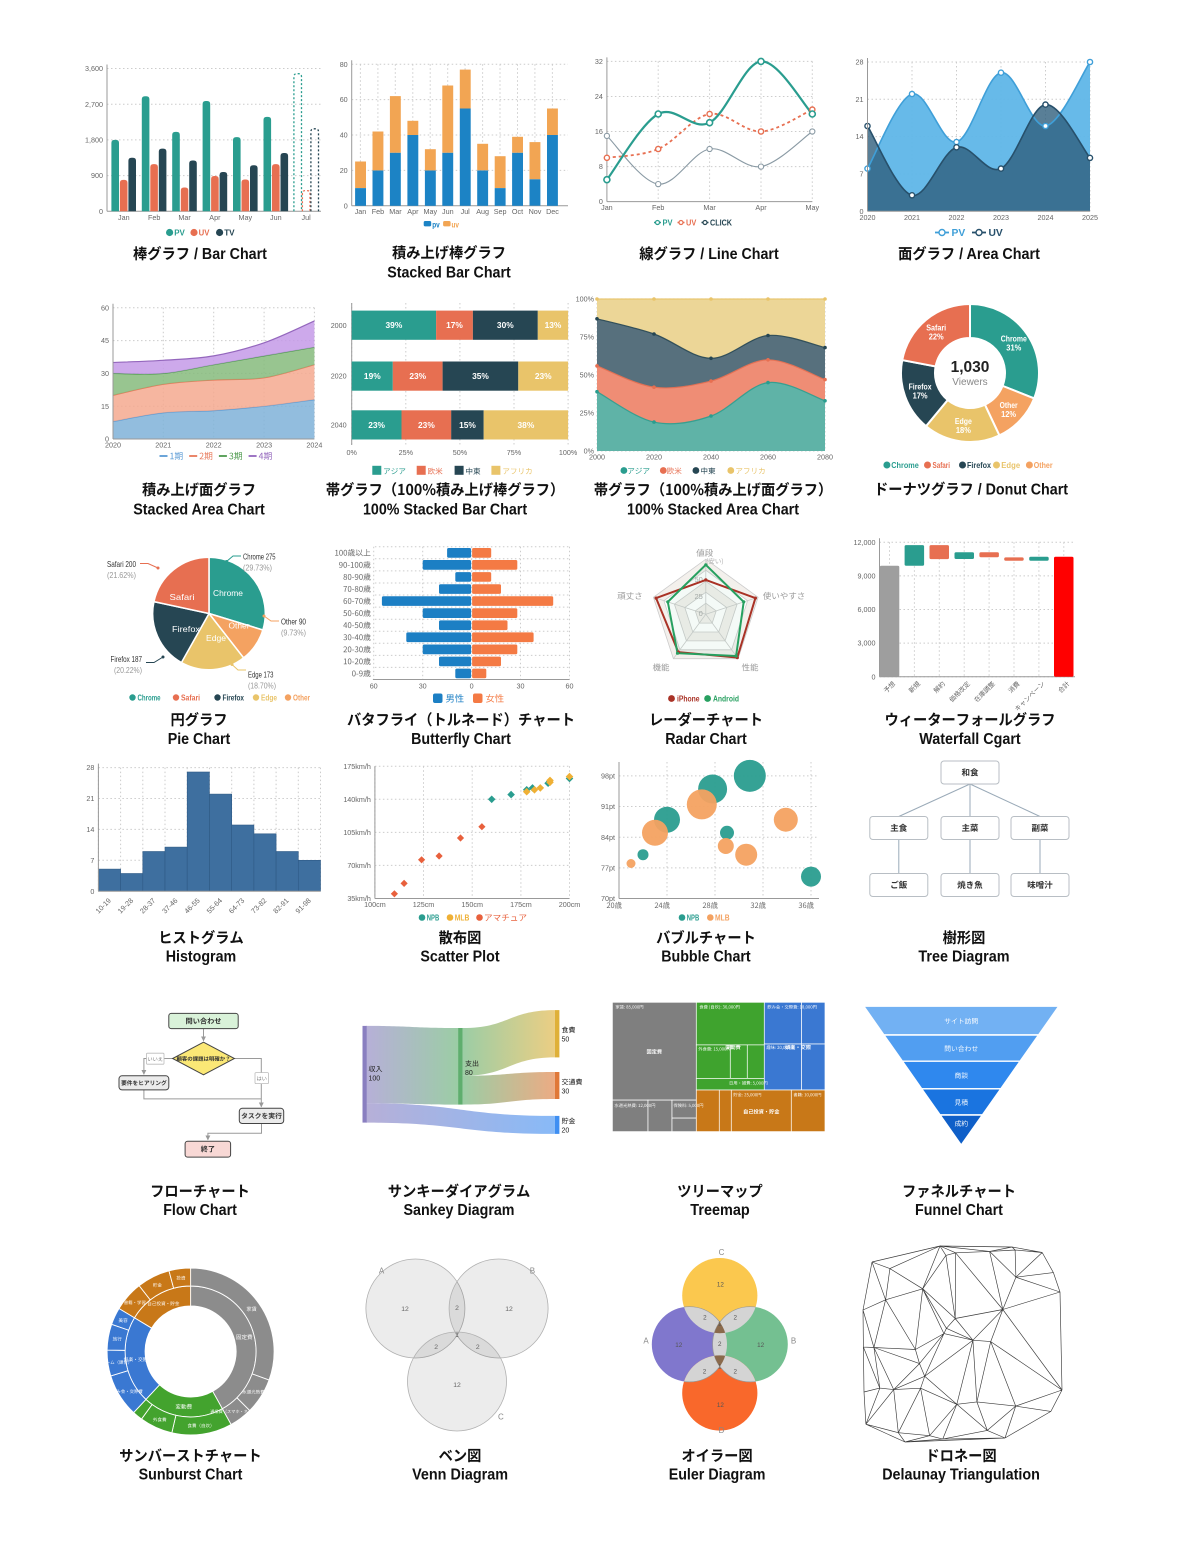  Describe the element at coordinates (517, 211) in the screenshot. I see `svg-text: Oct` at that location.